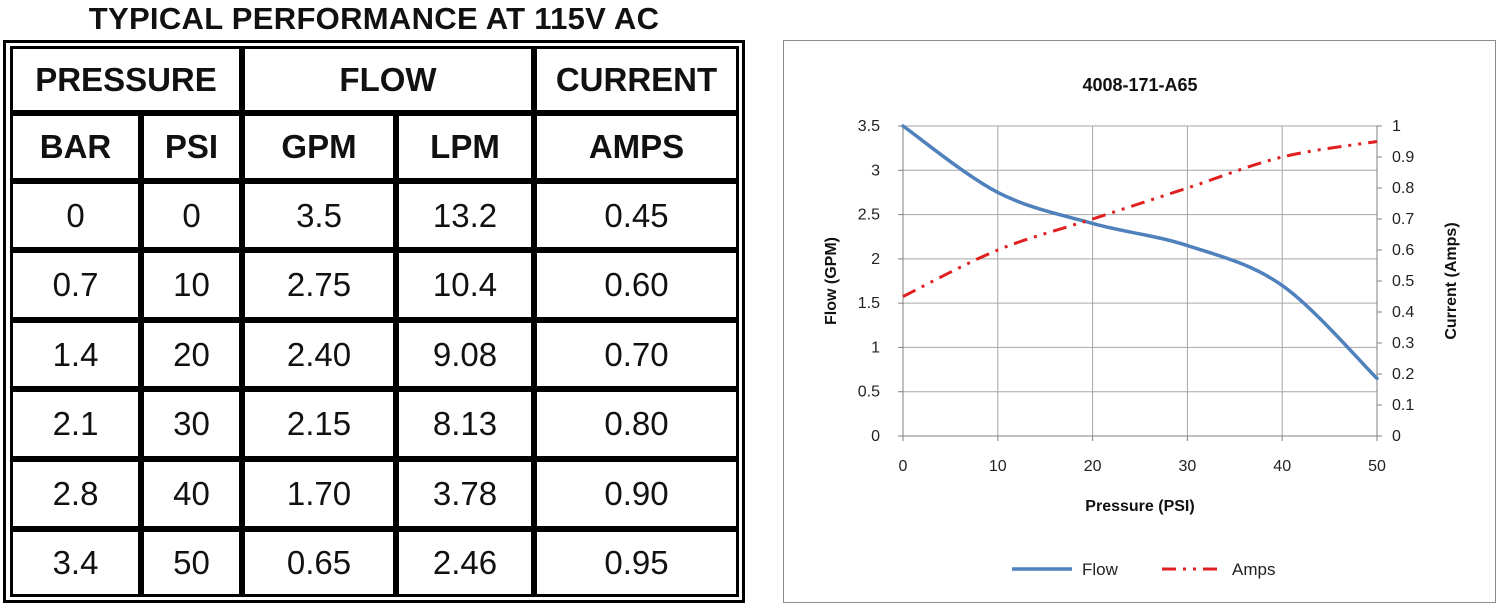  What do you see at coordinates (998, 466) in the screenshot?
I see `x-tick-label: 10` at bounding box center [998, 466].